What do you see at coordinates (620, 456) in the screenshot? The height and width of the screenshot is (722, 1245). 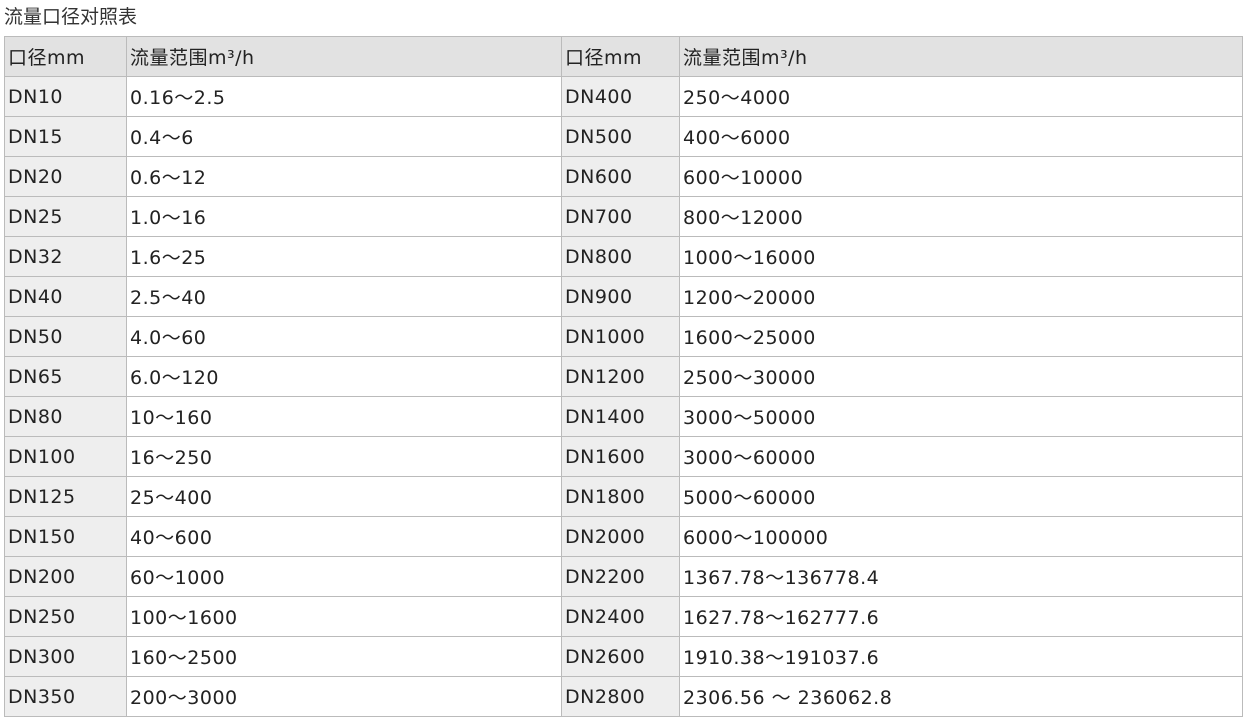 I see `diameter-cell: DN1600` at bounding box center [620, 456].